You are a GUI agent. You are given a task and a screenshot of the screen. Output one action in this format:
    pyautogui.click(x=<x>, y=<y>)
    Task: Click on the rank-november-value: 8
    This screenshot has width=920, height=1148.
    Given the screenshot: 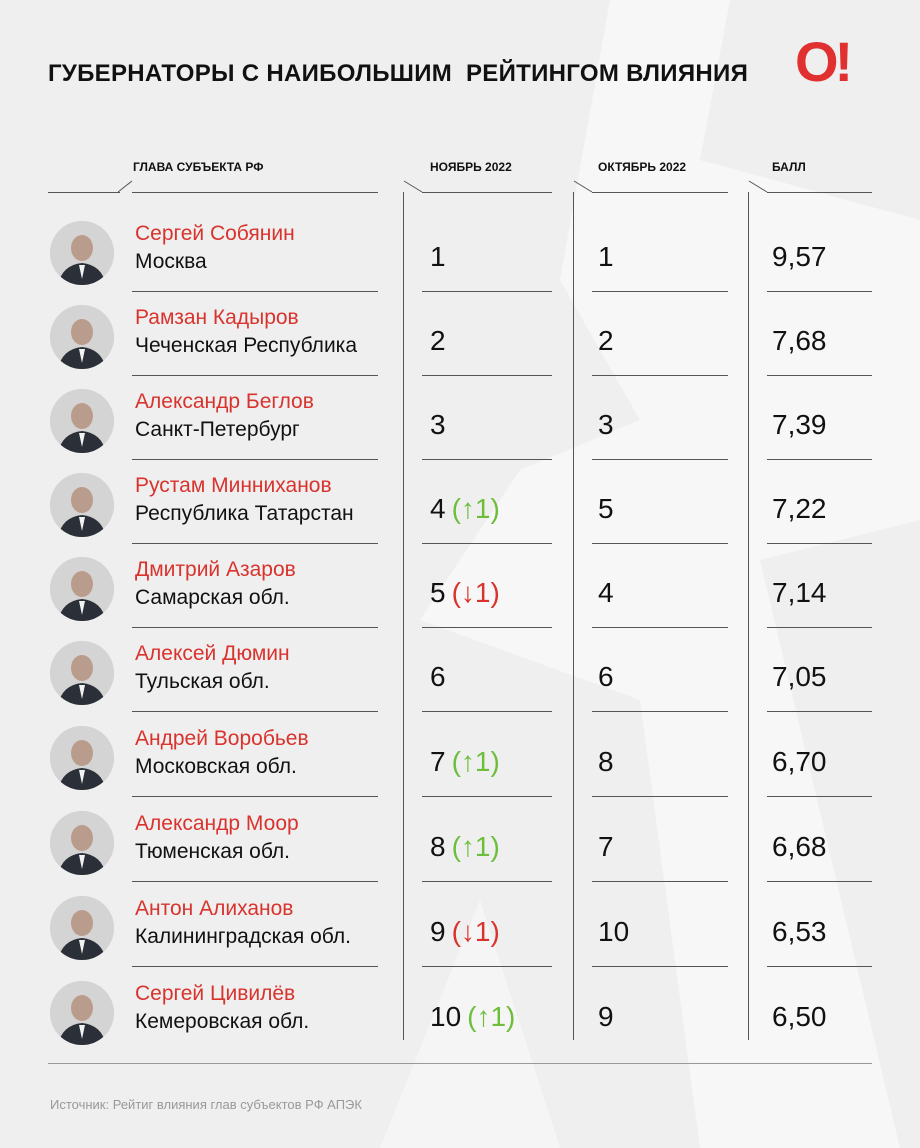 What is the action you would take?
    pyautogui.click(x=438, y=846)
    